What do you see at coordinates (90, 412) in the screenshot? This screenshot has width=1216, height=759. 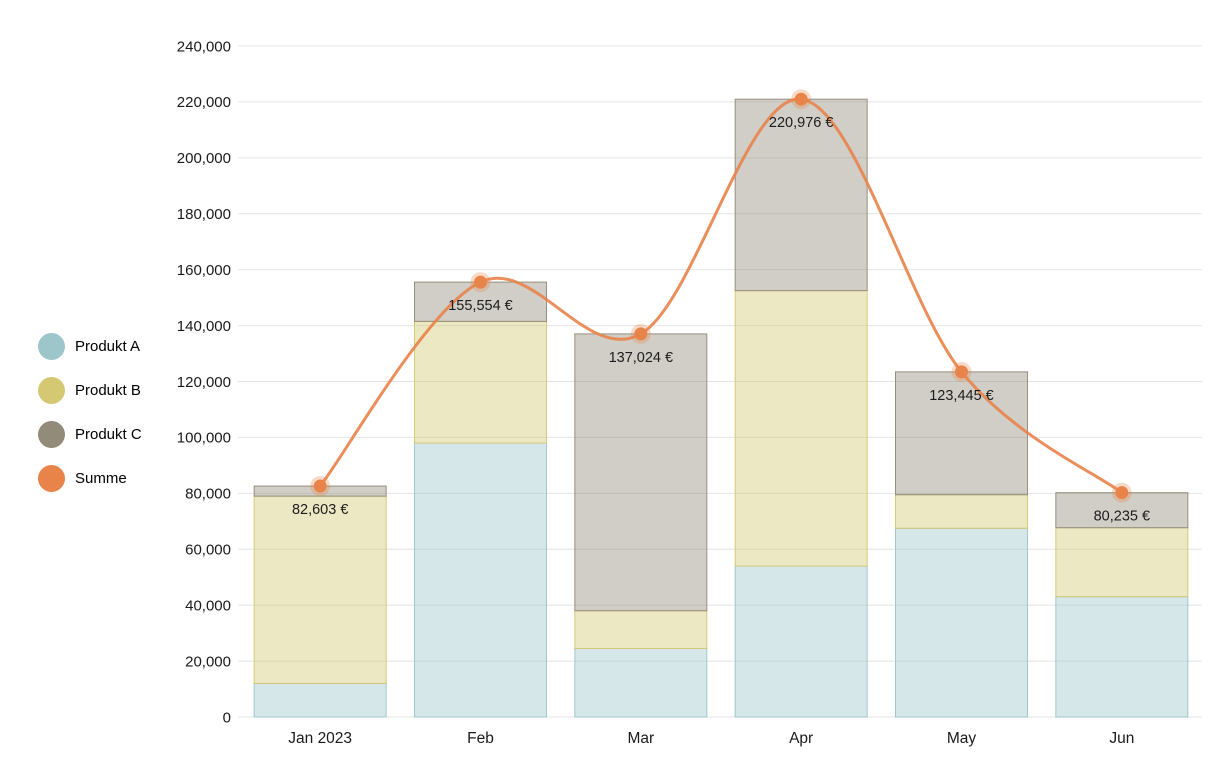 I see `chart-legend: Produkt A Produkt B Produkt C Summe` at bounding box center [90, 412].